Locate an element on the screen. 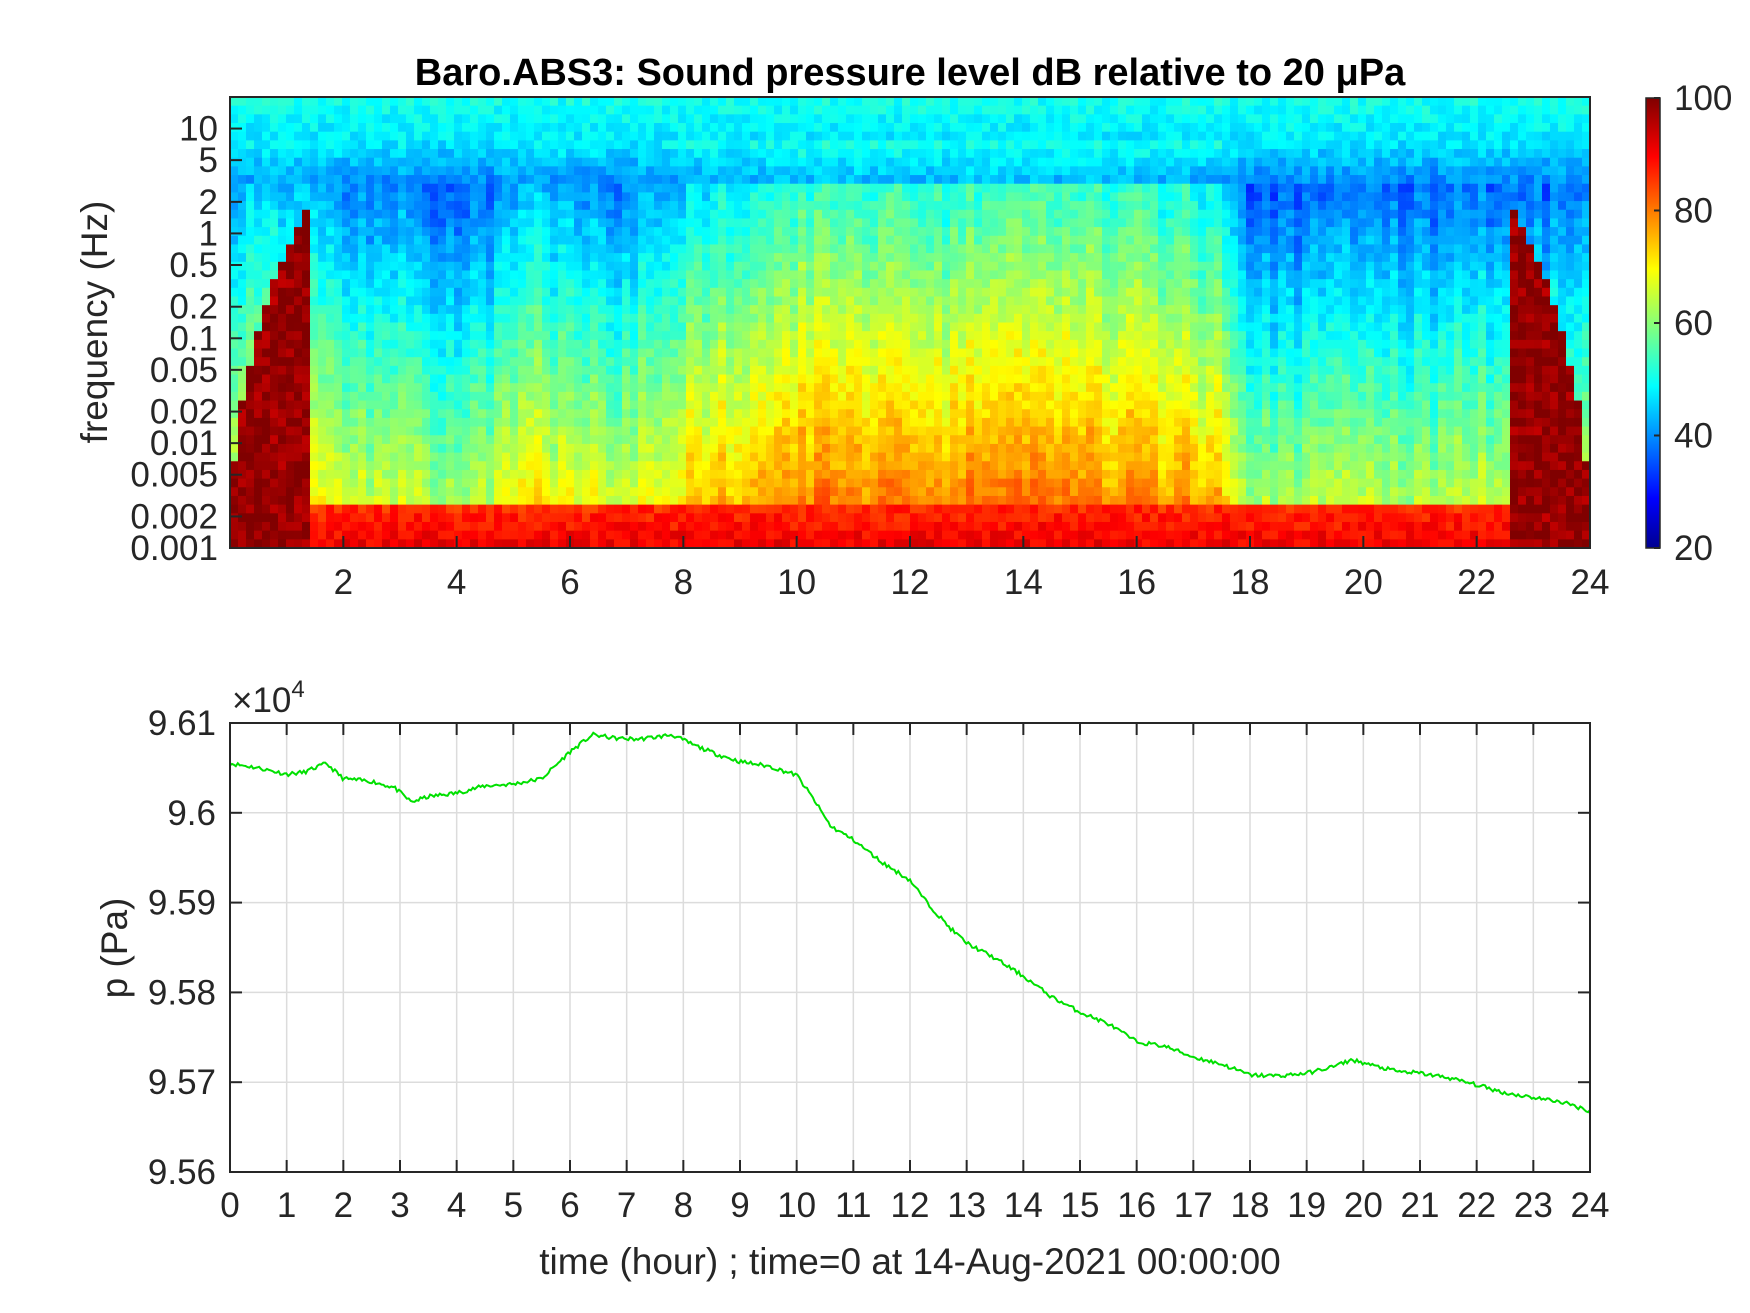 Image resolution: width=1750 pixels, height=1313 pixels. pressure-x-tick-label: 21 is located at coordinates (1420, 1205).